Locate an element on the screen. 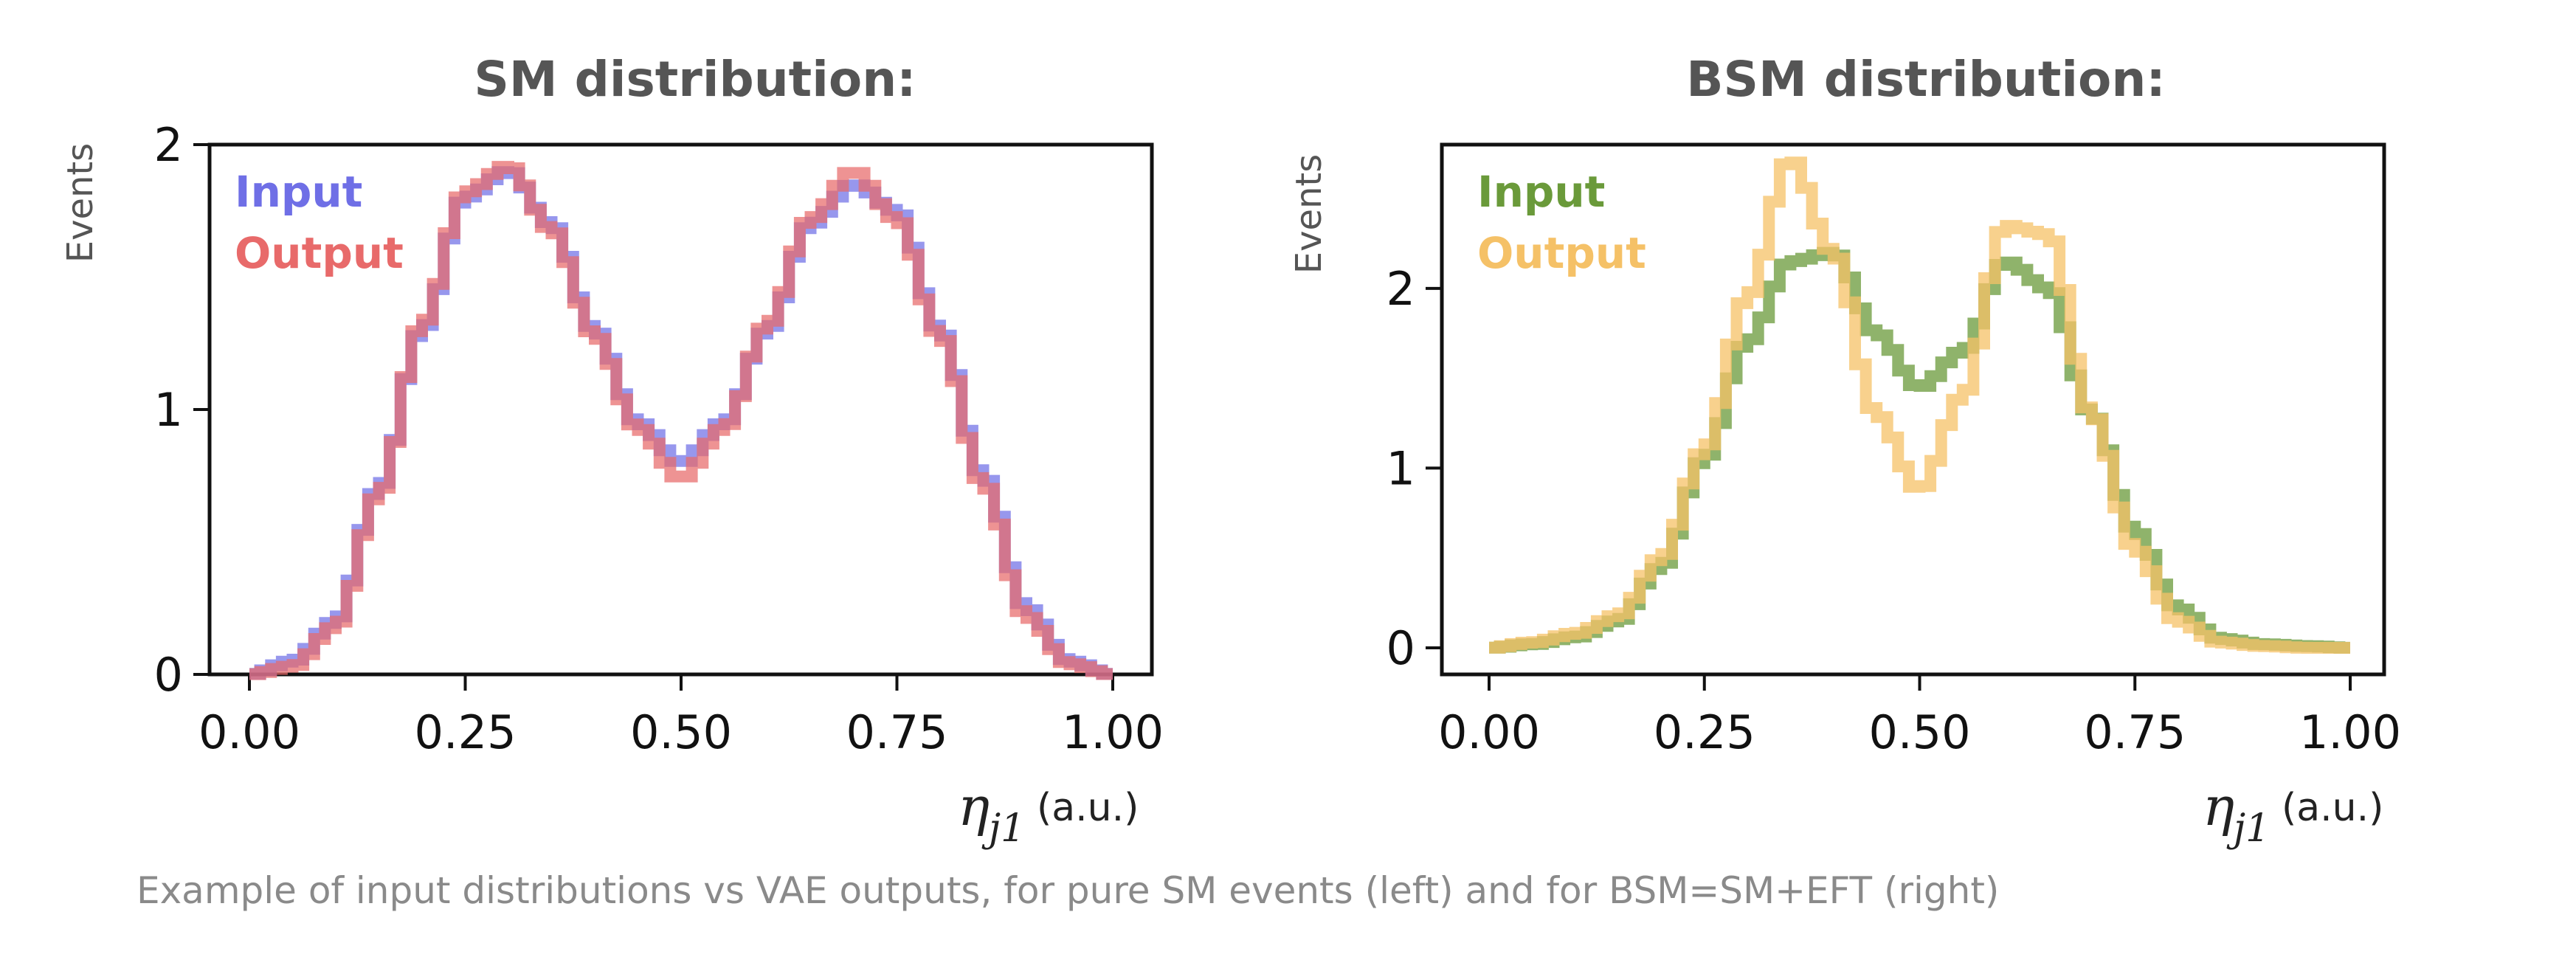 The width and height of the screenshot is (2576, 957). sm-y-axis-label: Events is located at coordinates (80, 203).